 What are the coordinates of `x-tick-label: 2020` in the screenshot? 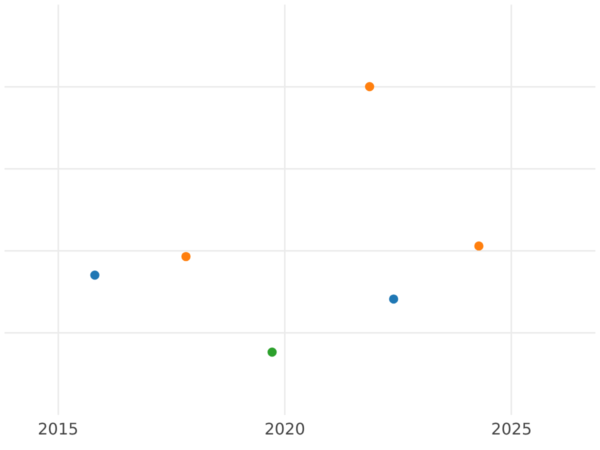 It's located at (285, 429).